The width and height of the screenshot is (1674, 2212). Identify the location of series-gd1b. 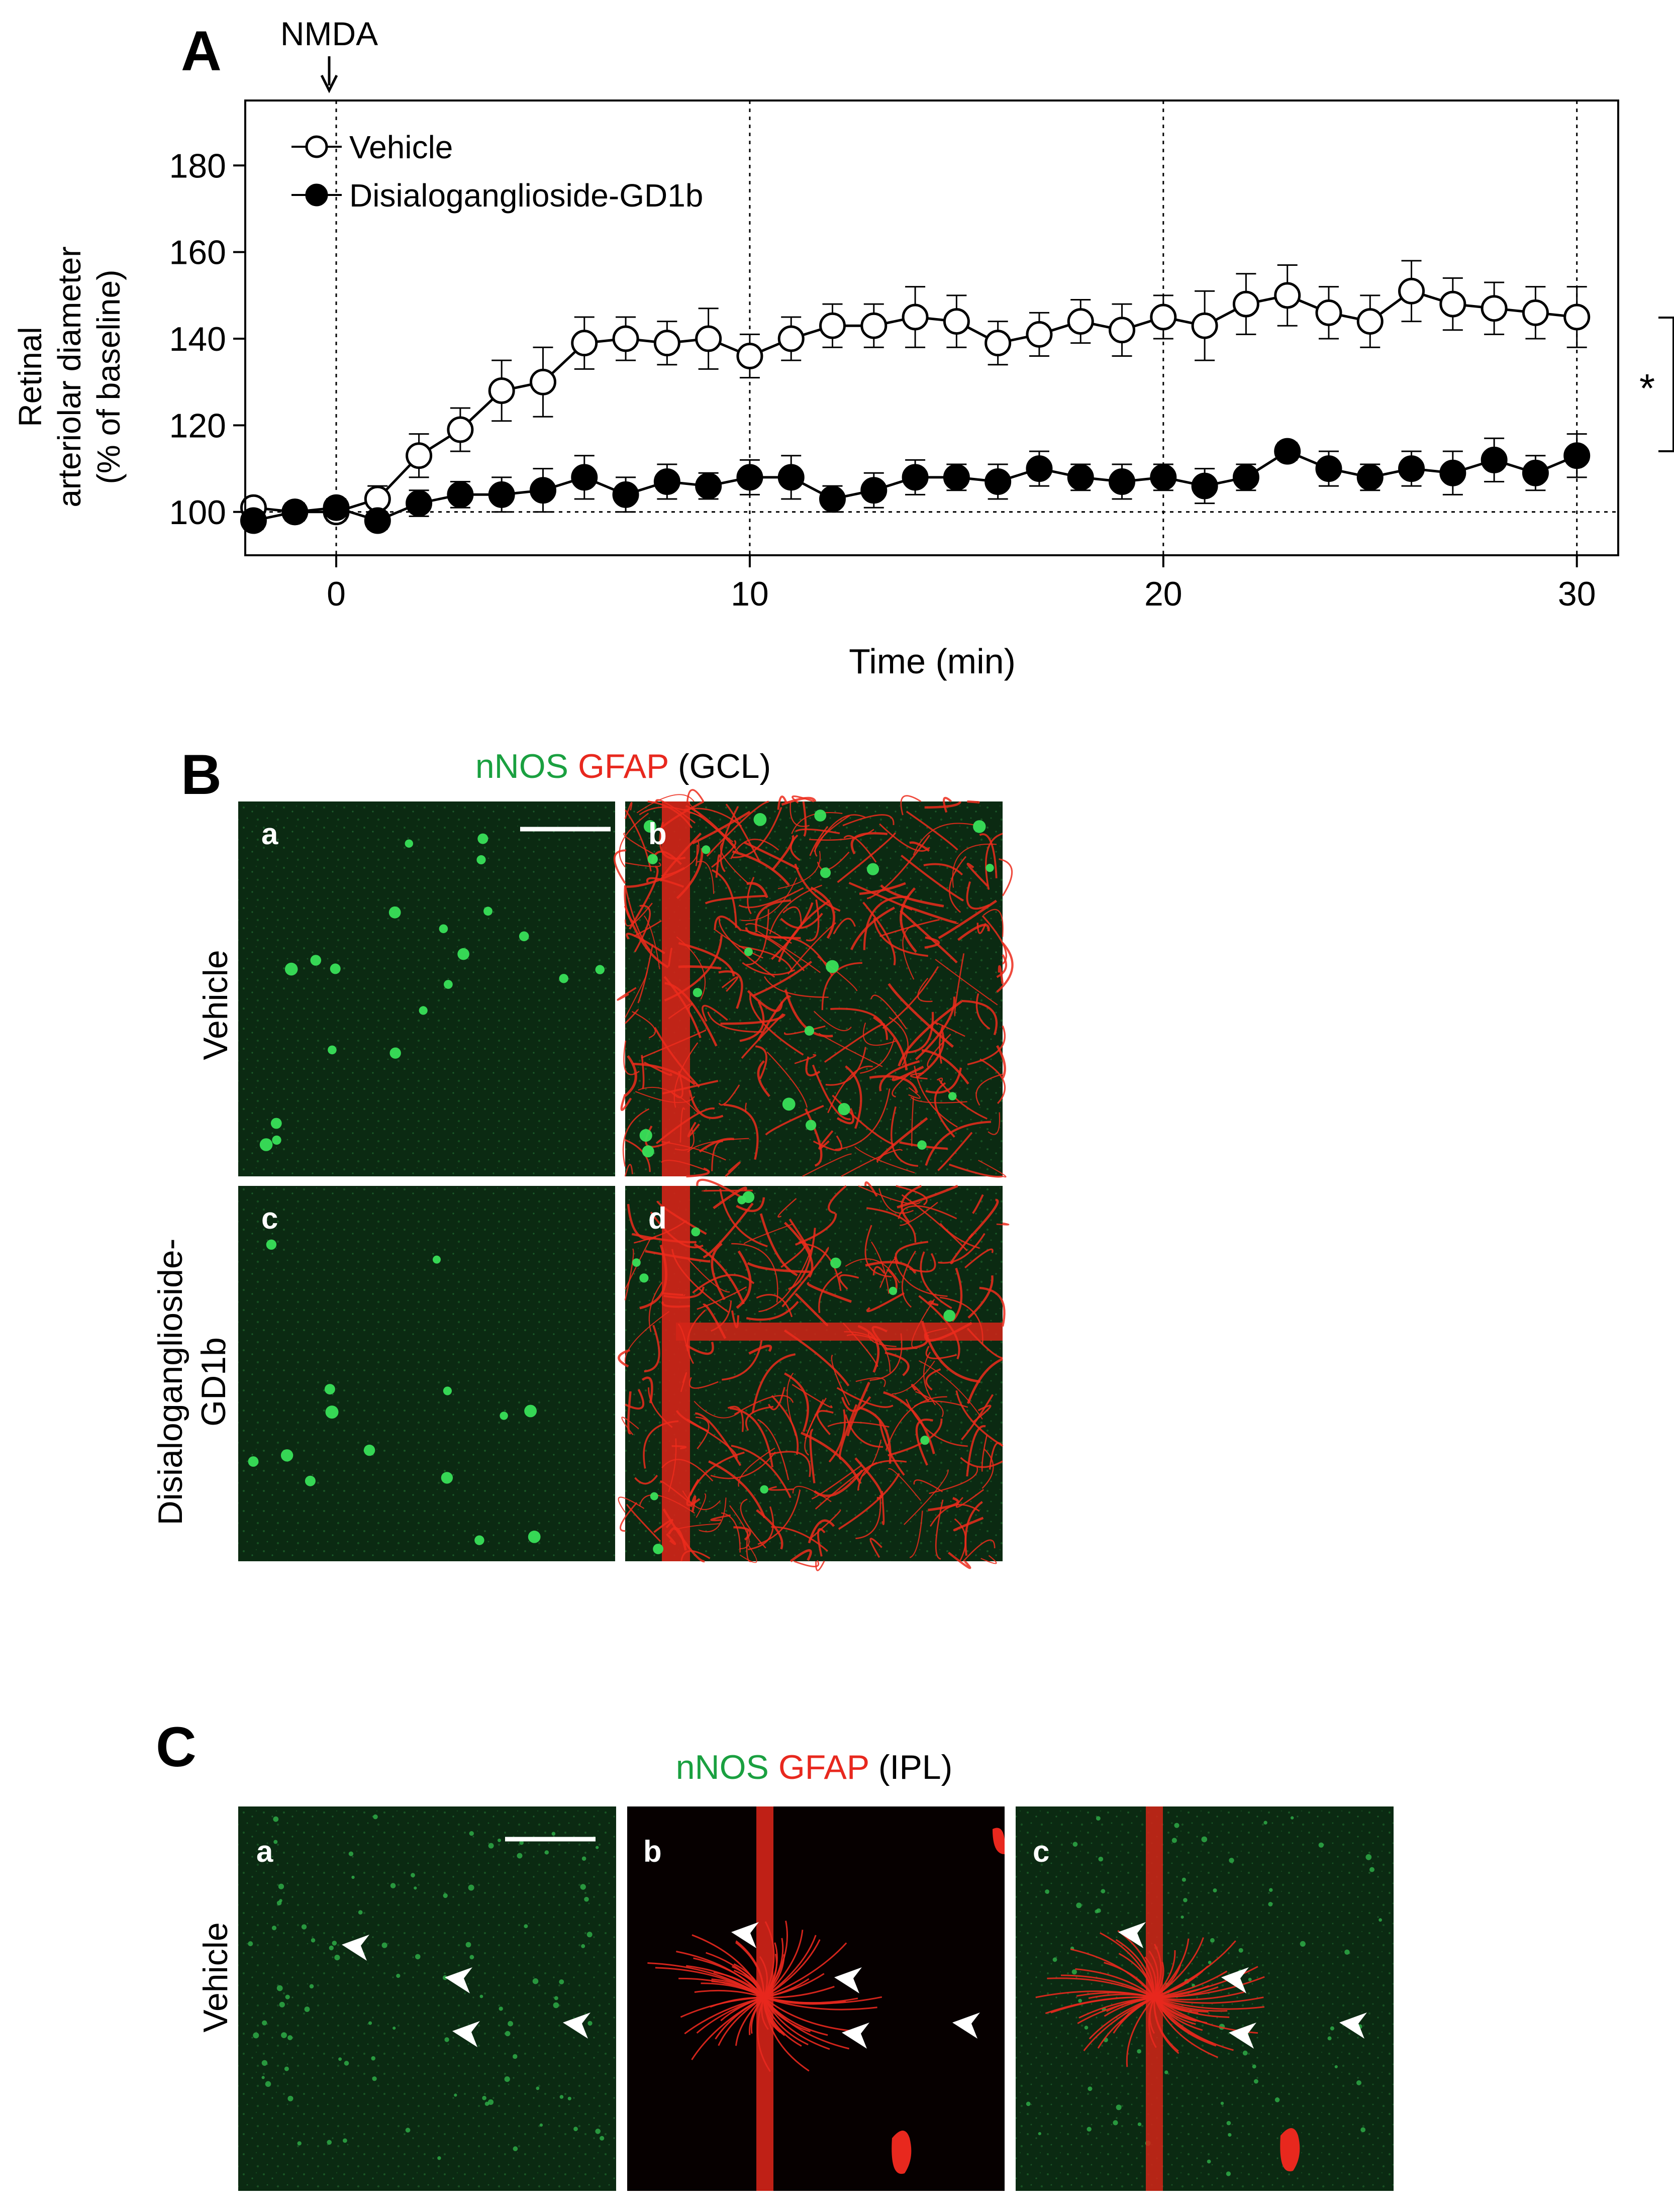
(915, 484).